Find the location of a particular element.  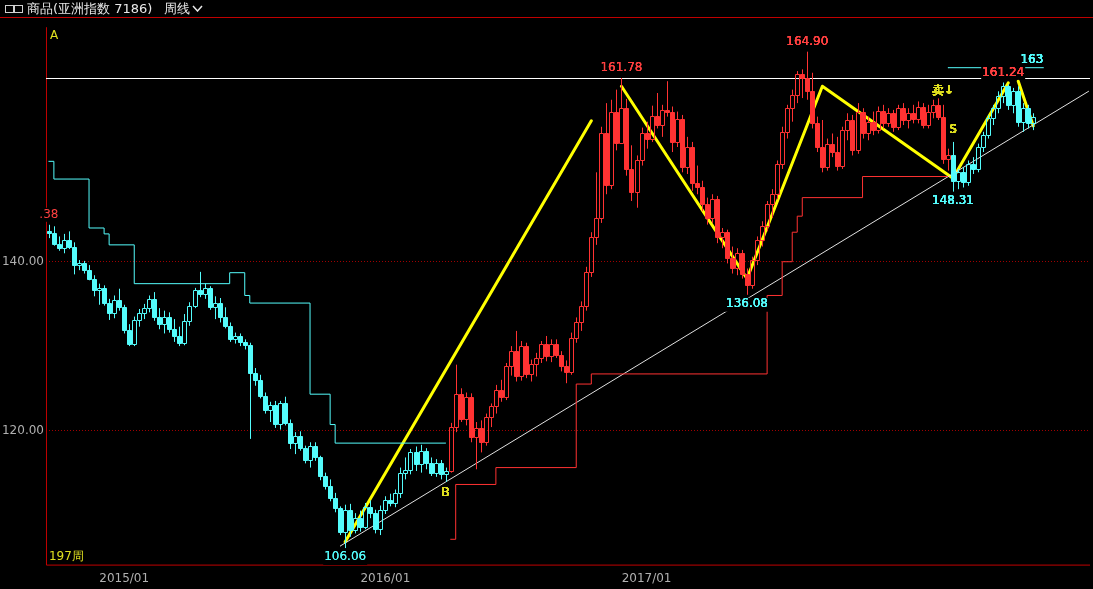

annotation: 148.31 is located at coordinates (952, 199).